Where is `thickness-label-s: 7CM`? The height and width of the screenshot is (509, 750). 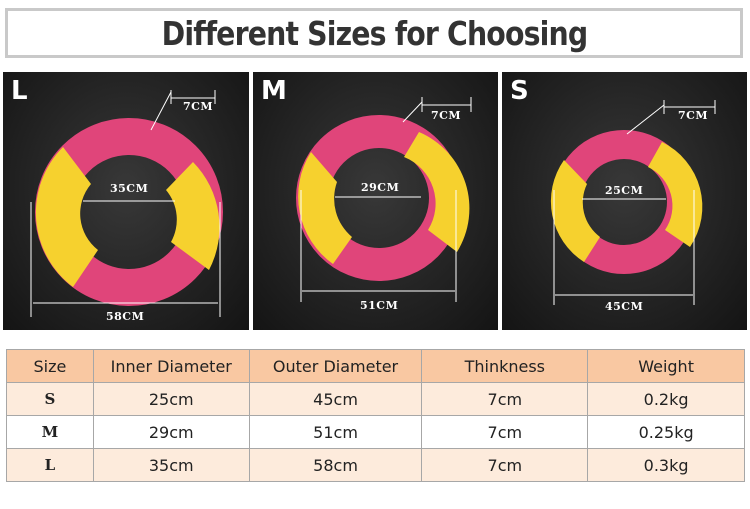 thickness-label-s: 7CM is located at coordinates (693, 115).